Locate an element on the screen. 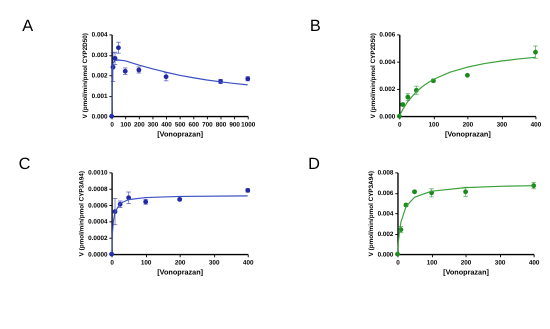  chart-title: A is located at coordinates (28, 25).